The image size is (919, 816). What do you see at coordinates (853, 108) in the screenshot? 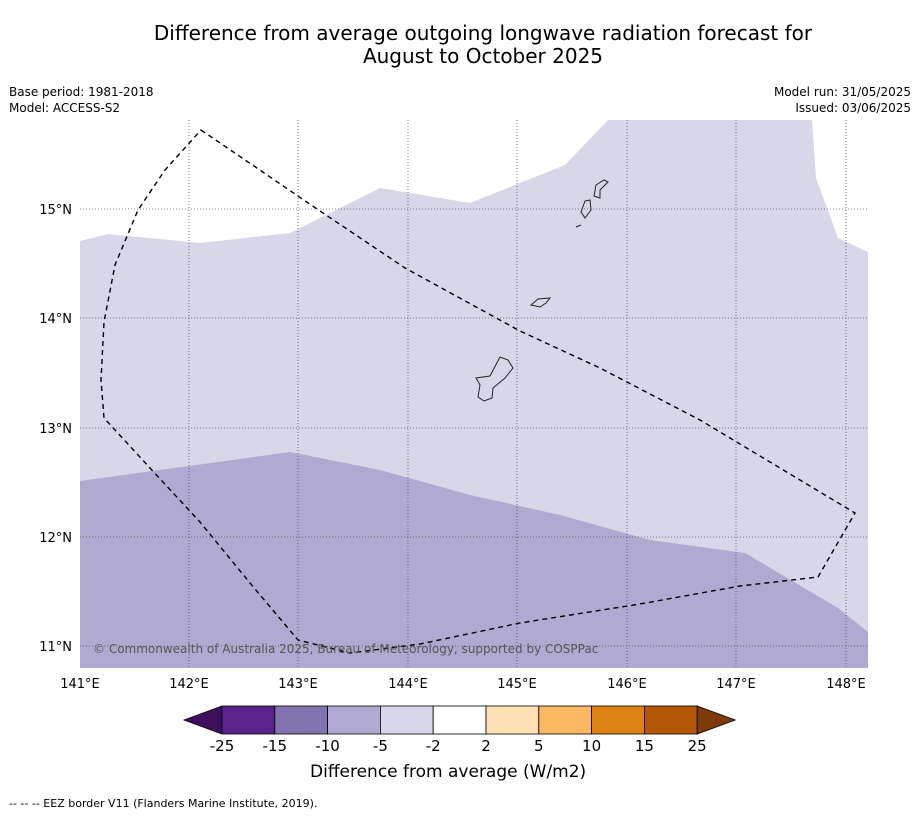
I see `issued-date: Issued: 03/06/2025` at bounding box center [853, 108].